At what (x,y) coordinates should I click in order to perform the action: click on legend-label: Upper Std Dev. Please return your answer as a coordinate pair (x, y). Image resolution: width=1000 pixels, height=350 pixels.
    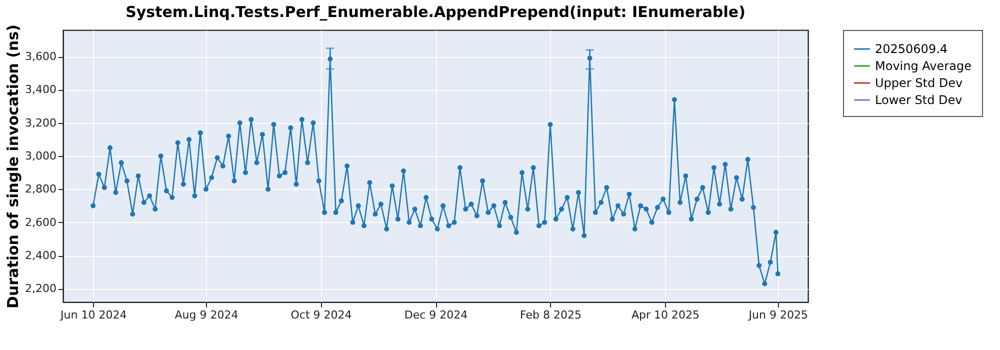
    Looking at the image, I should click on (919, 83).